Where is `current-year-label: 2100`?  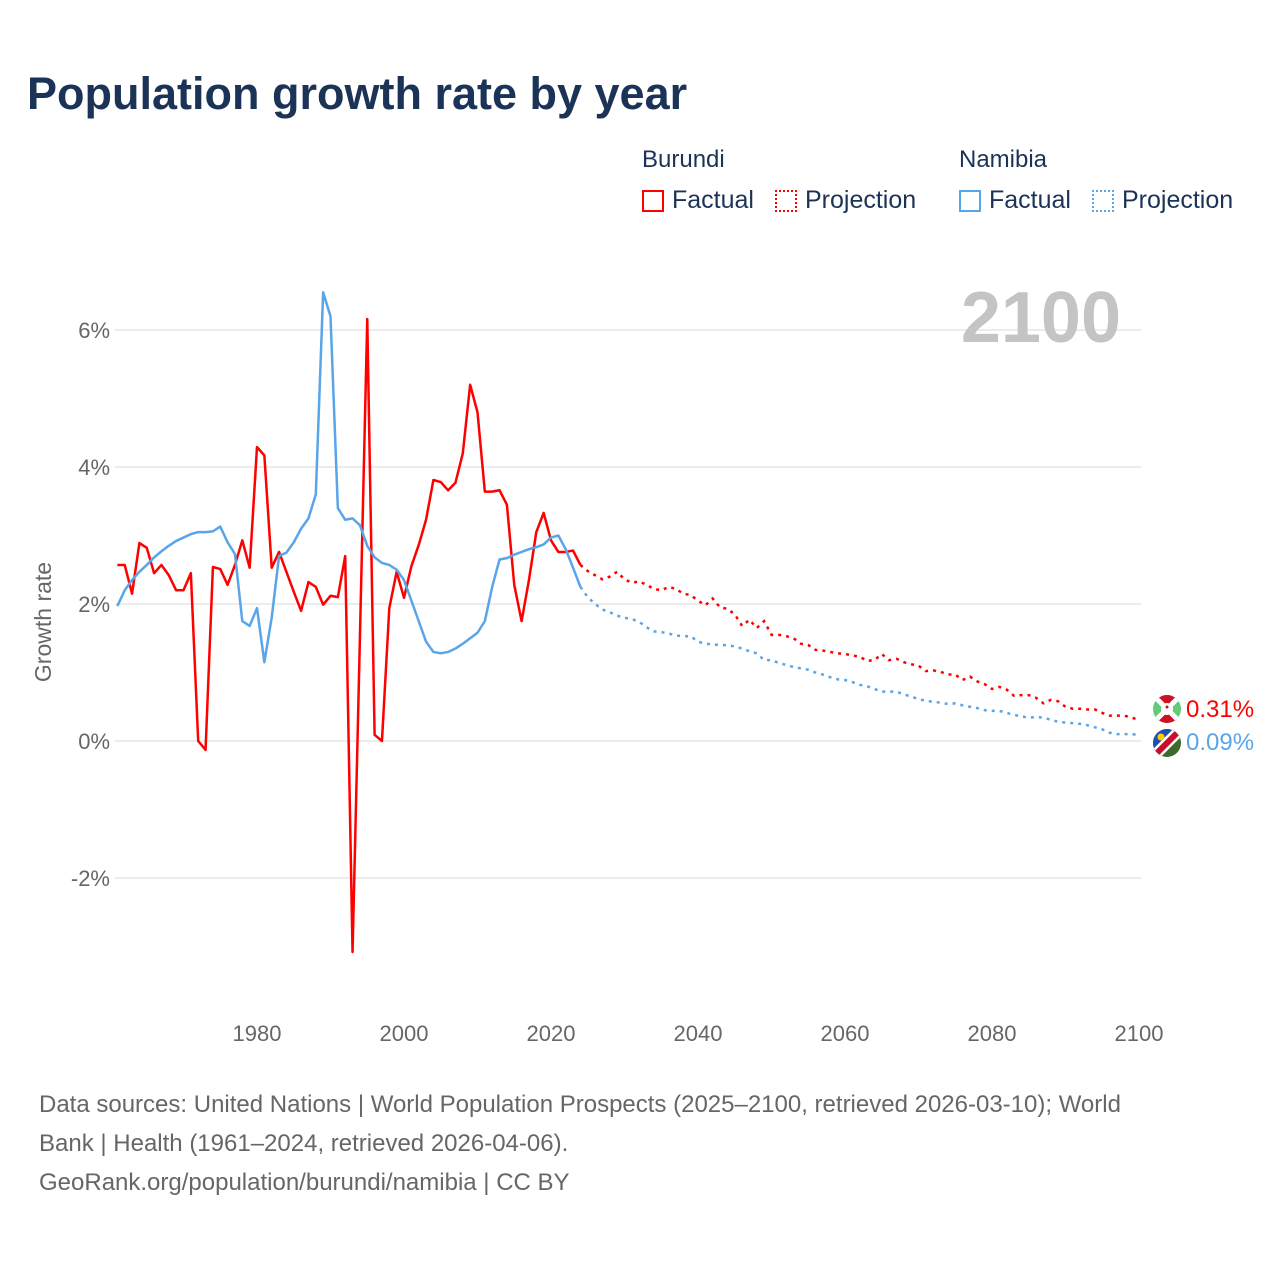 current-year-label: 2100 is located at coordinates (1041, 318).